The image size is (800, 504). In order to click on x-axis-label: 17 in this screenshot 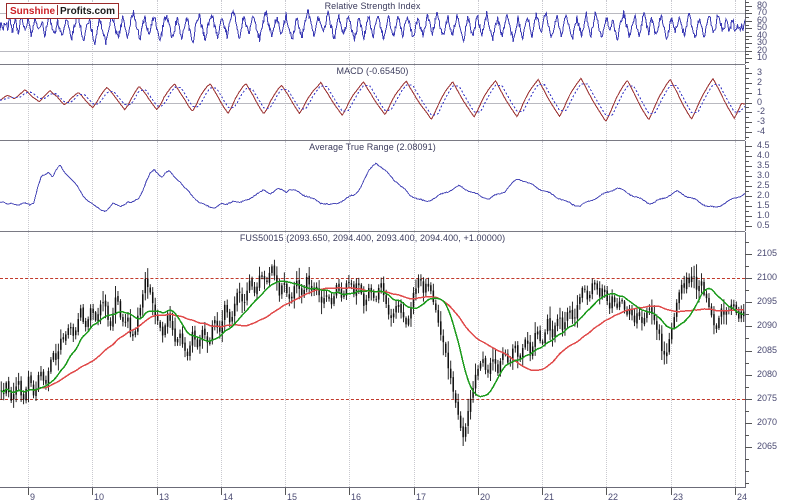, I will do `click(421, 497)`.